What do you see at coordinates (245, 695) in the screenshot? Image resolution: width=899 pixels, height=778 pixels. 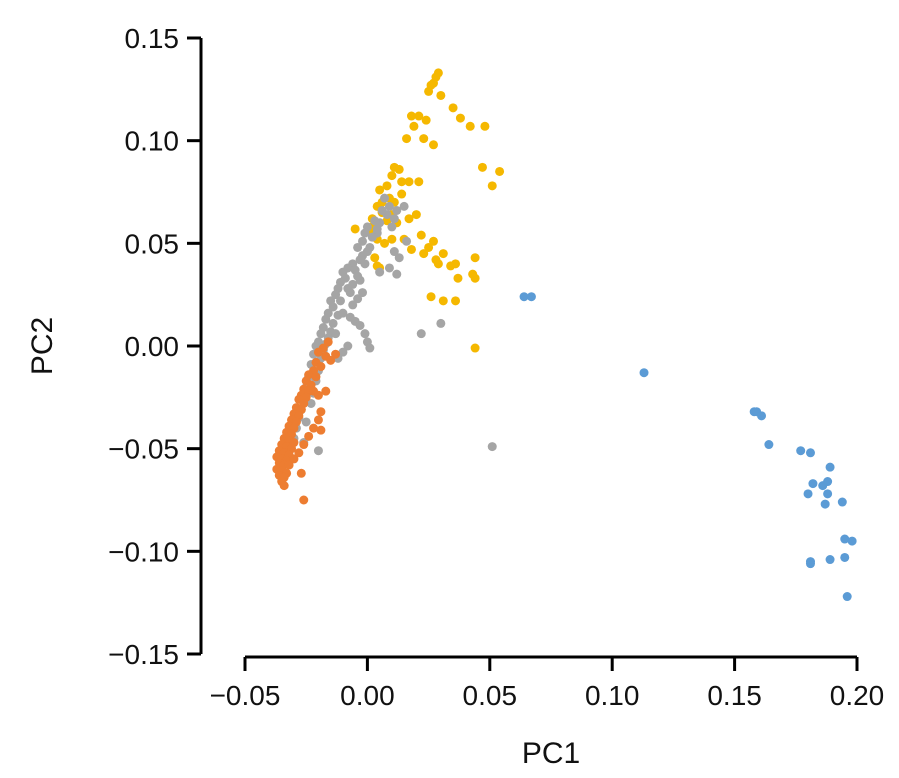 I see `x-tick-label: −0.05` at bounding box center [245, 695].